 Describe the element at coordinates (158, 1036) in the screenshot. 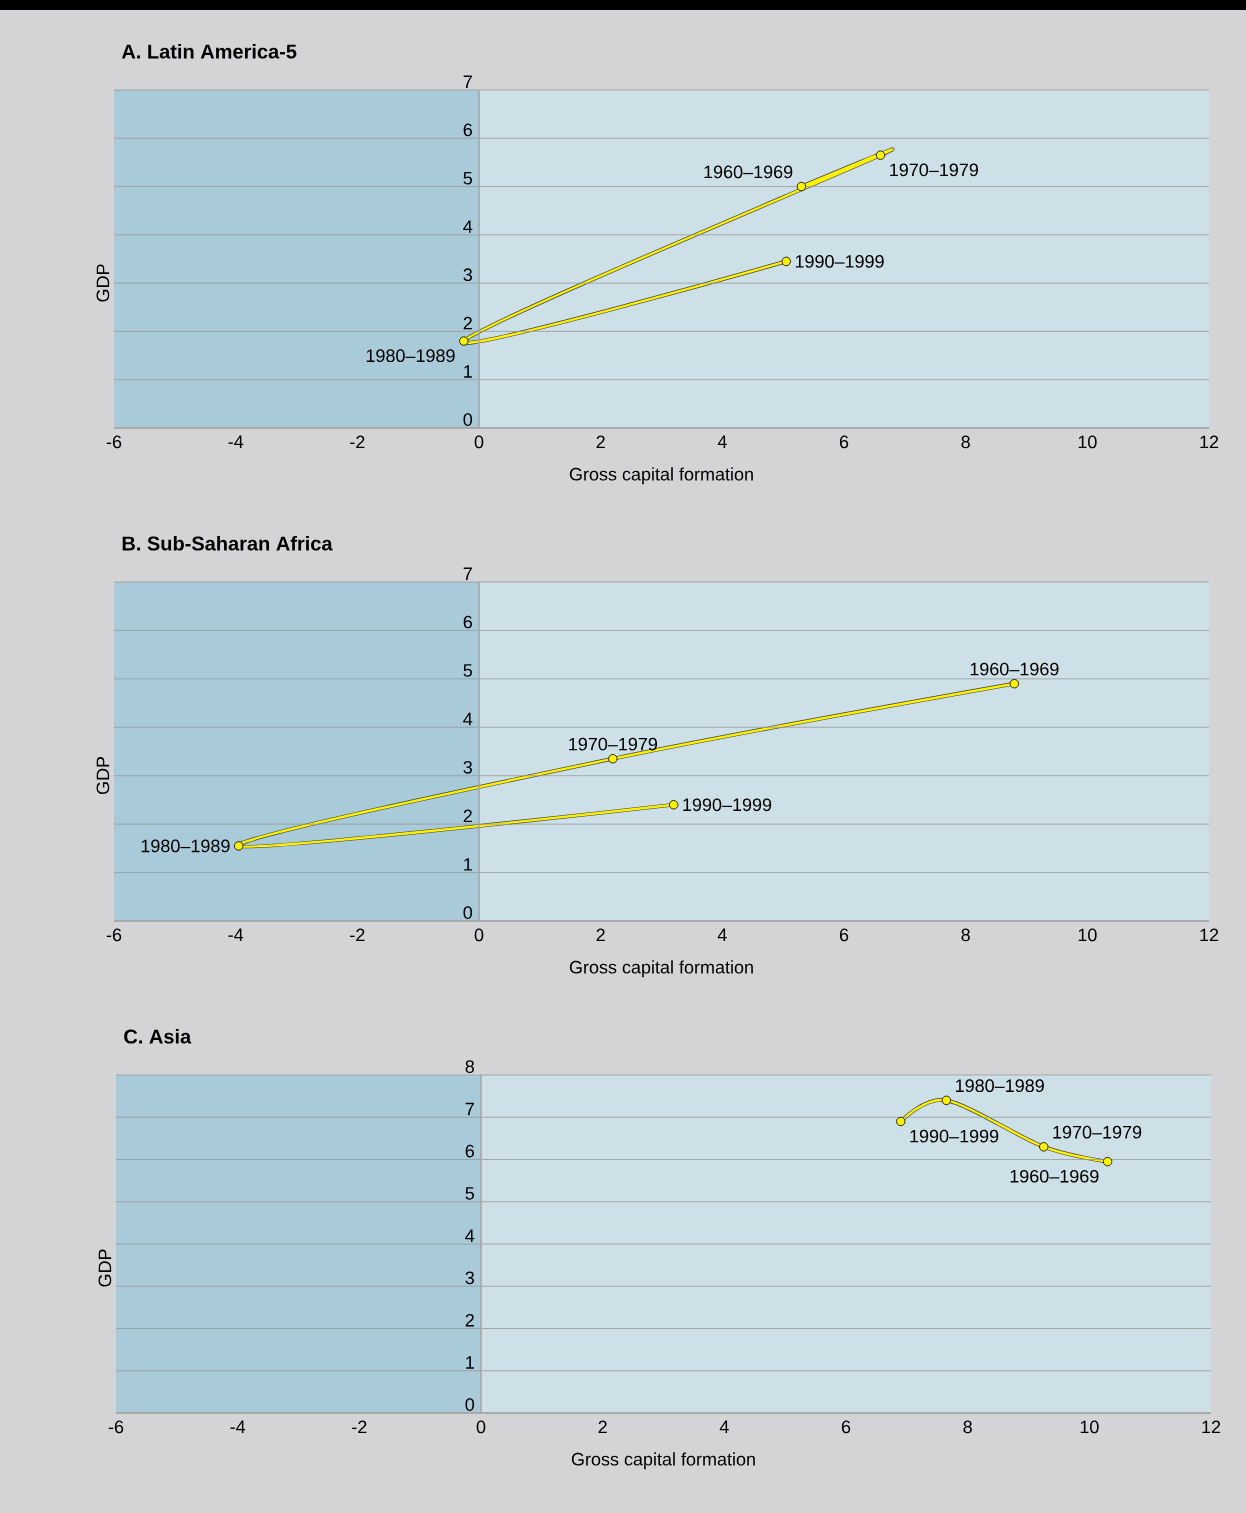

I see `chart-title: C. Asia` at that location.